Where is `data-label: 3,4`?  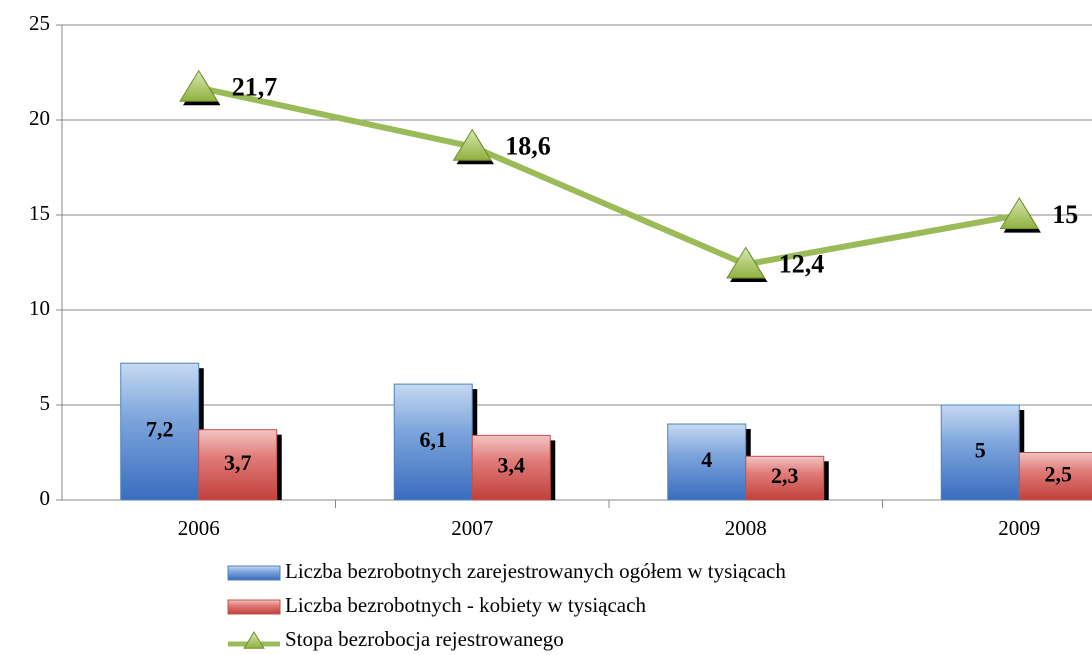 data-label: 3,4 is located at coordinates (512, 465).